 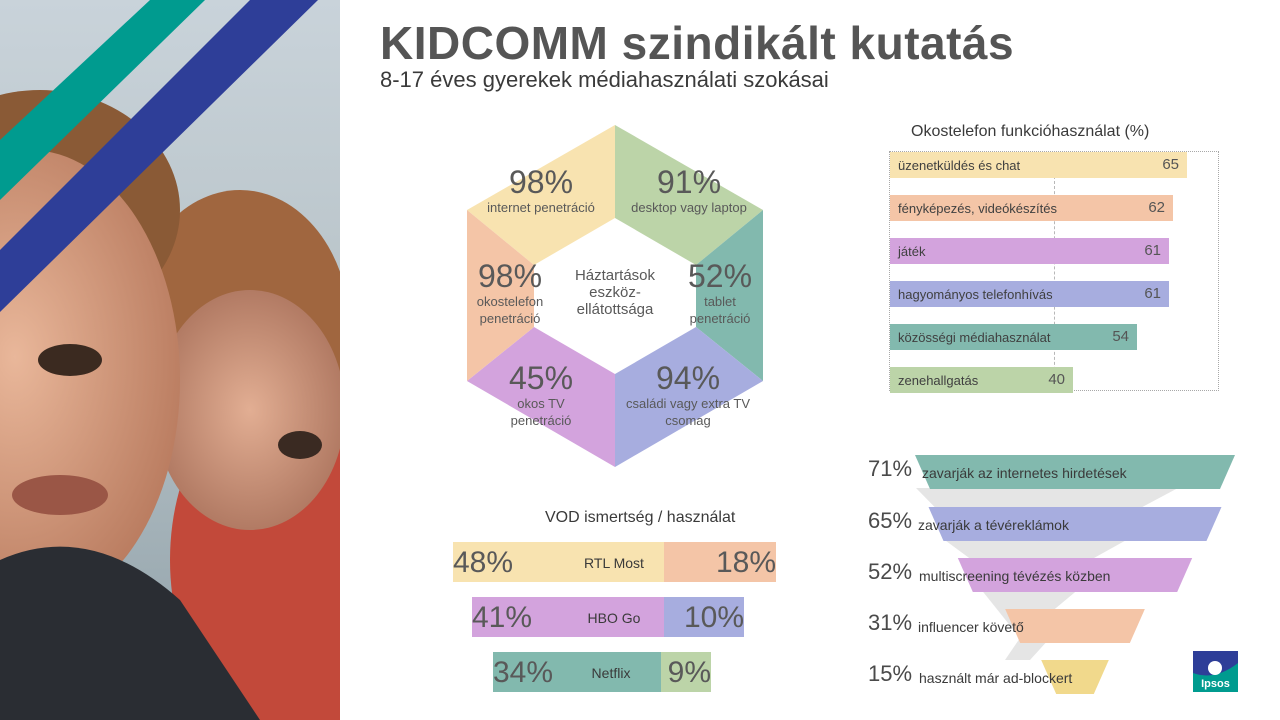 I want to click on smartphone-bar-value: 54, so click(x=1120, y=336).